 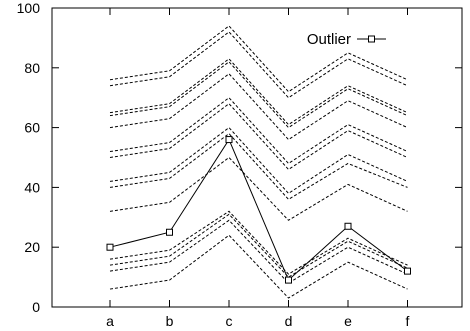 I want to click on x-tick-label: a, so click(x=110, y=321).